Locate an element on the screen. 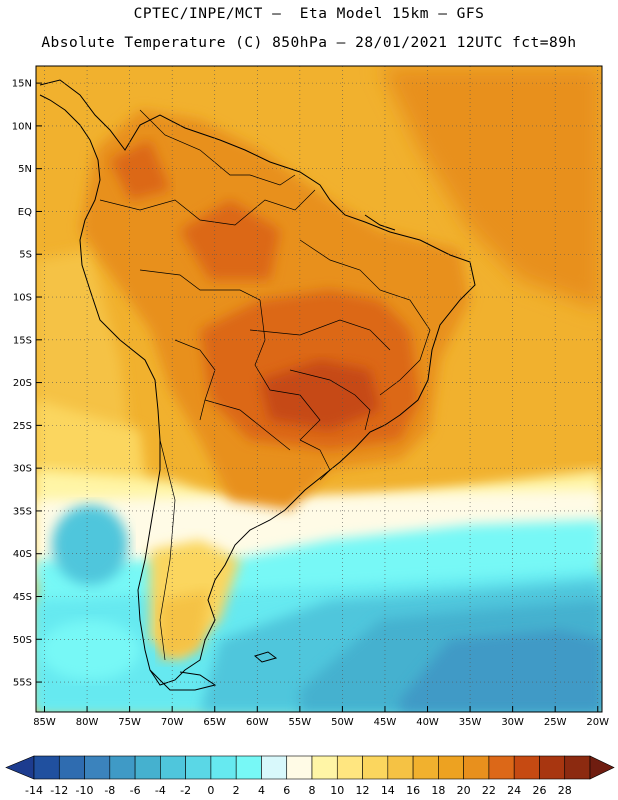  border-north is located at coordinates (207, 207).